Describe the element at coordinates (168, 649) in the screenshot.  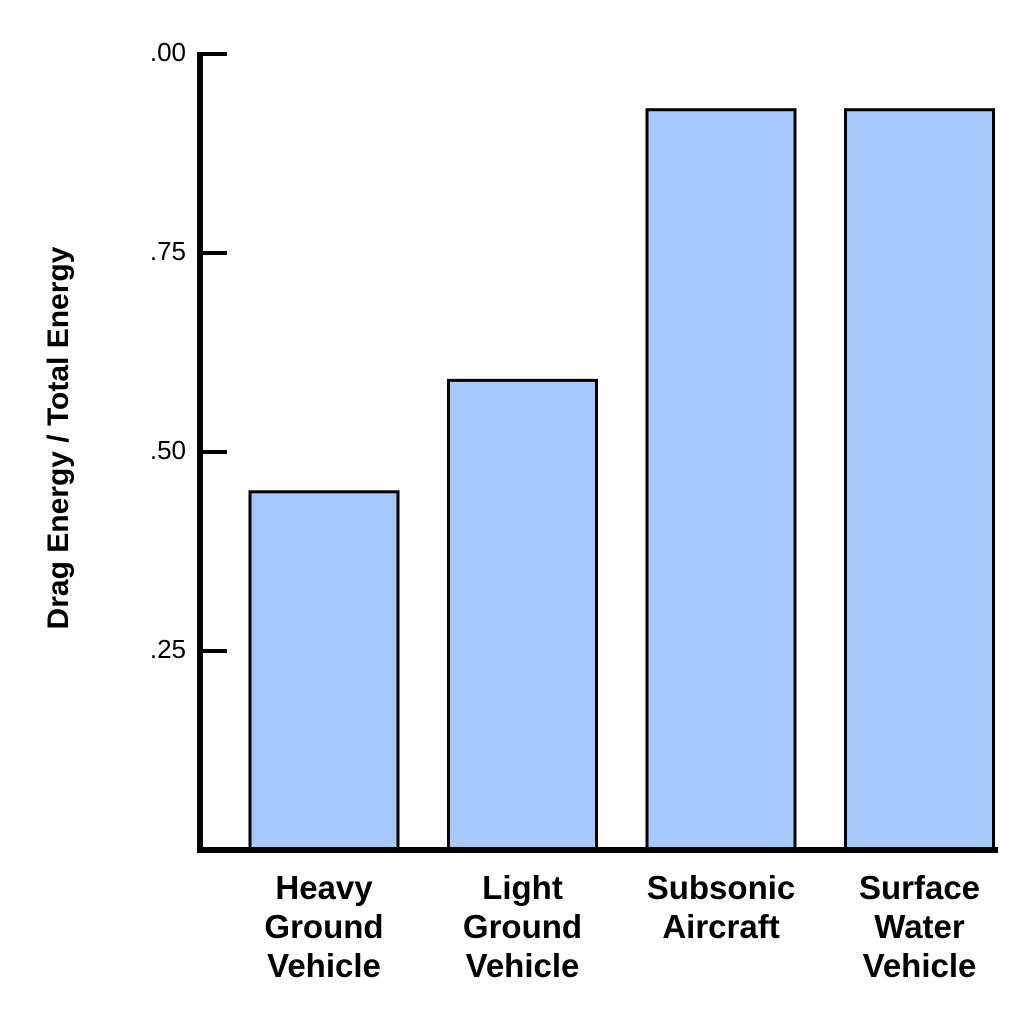
I see `y-tick-label: .25` at that location.